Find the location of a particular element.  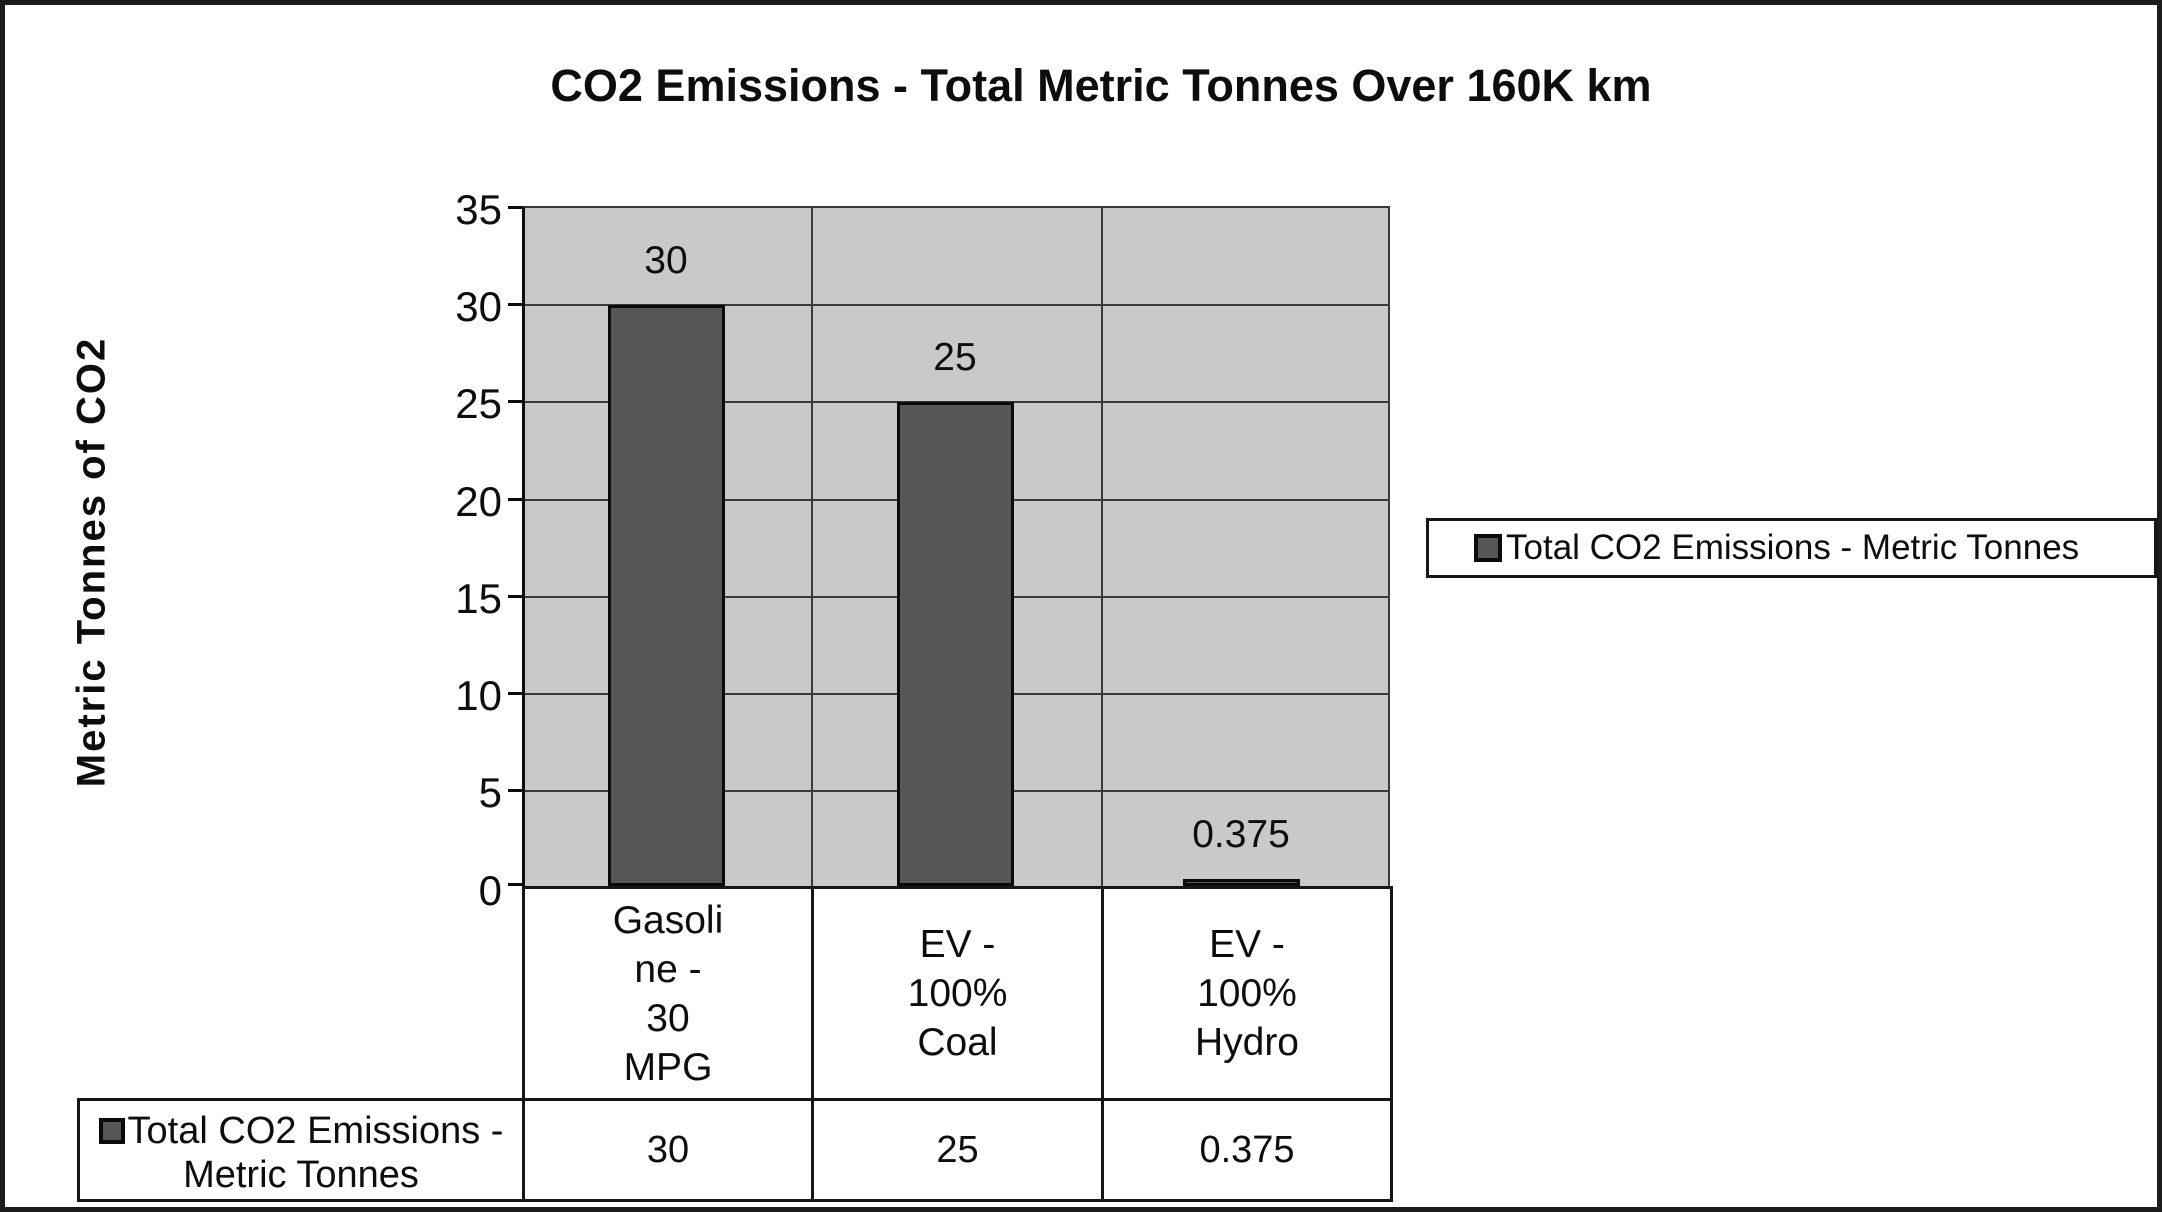

y-tick-label: 10 is located at coordinates (478, 695).